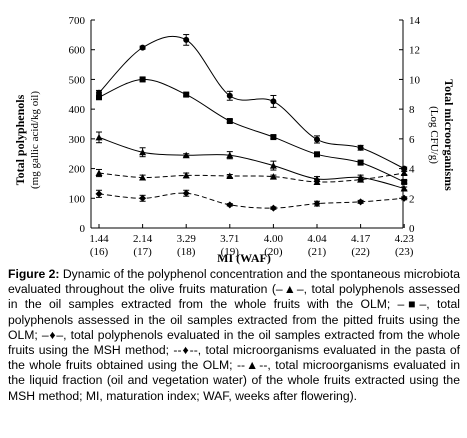  Describe the element at coordinates (77, 51) in the screenshot. I see `left-tick-label: 600` at that location.